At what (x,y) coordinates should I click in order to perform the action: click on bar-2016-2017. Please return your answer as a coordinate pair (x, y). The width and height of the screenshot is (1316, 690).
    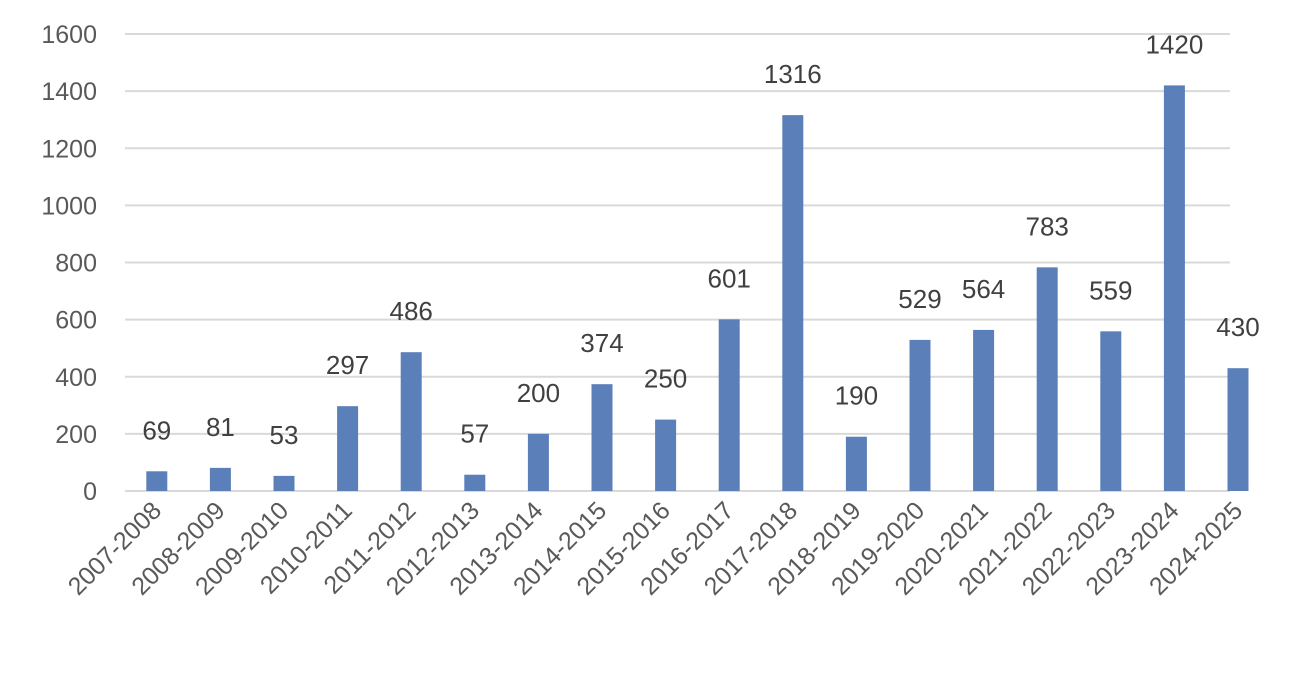
    Looking at the image, I should click on (729, 405).